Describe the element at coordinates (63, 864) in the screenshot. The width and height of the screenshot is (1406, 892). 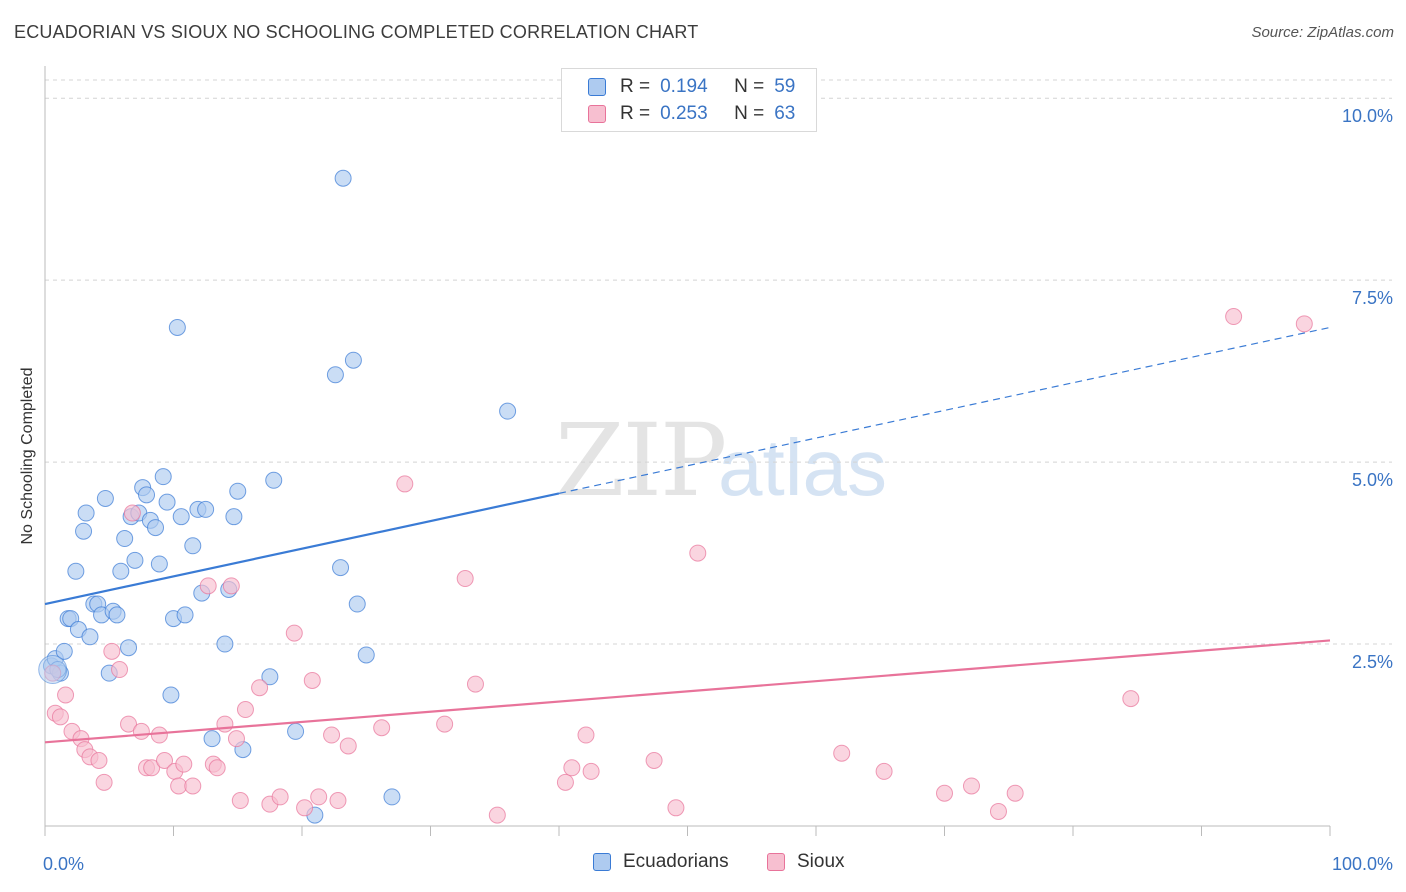
I see `x-tick-label-min: 0.0%` at that location.